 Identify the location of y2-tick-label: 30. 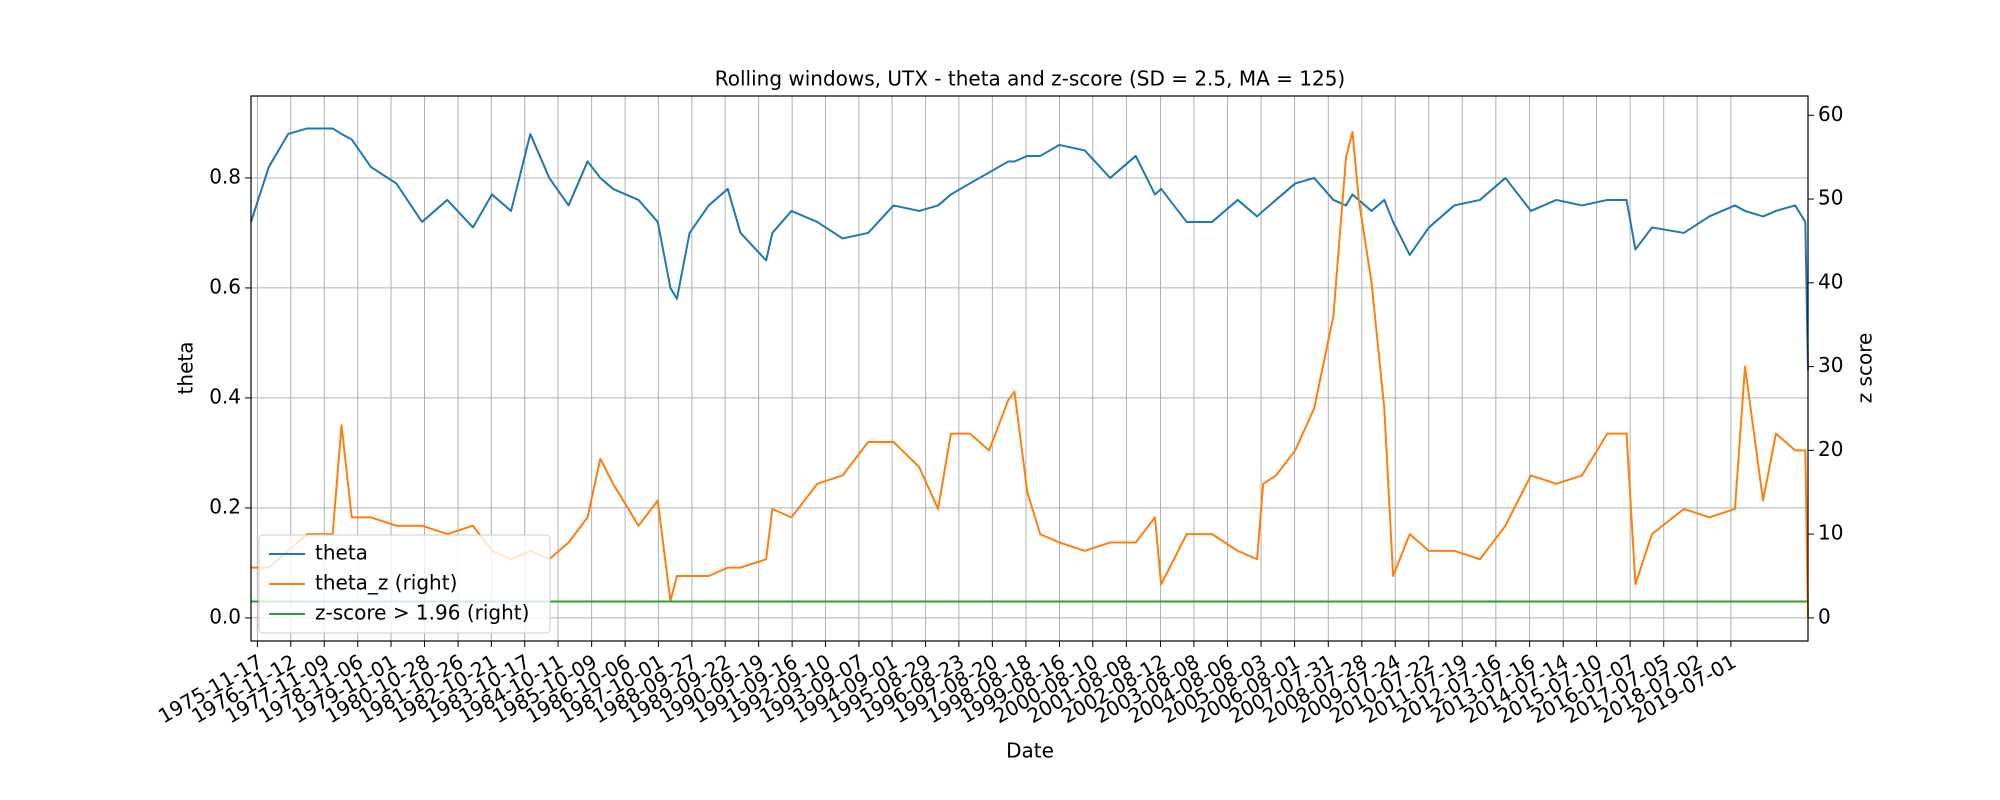
(1830, 365).